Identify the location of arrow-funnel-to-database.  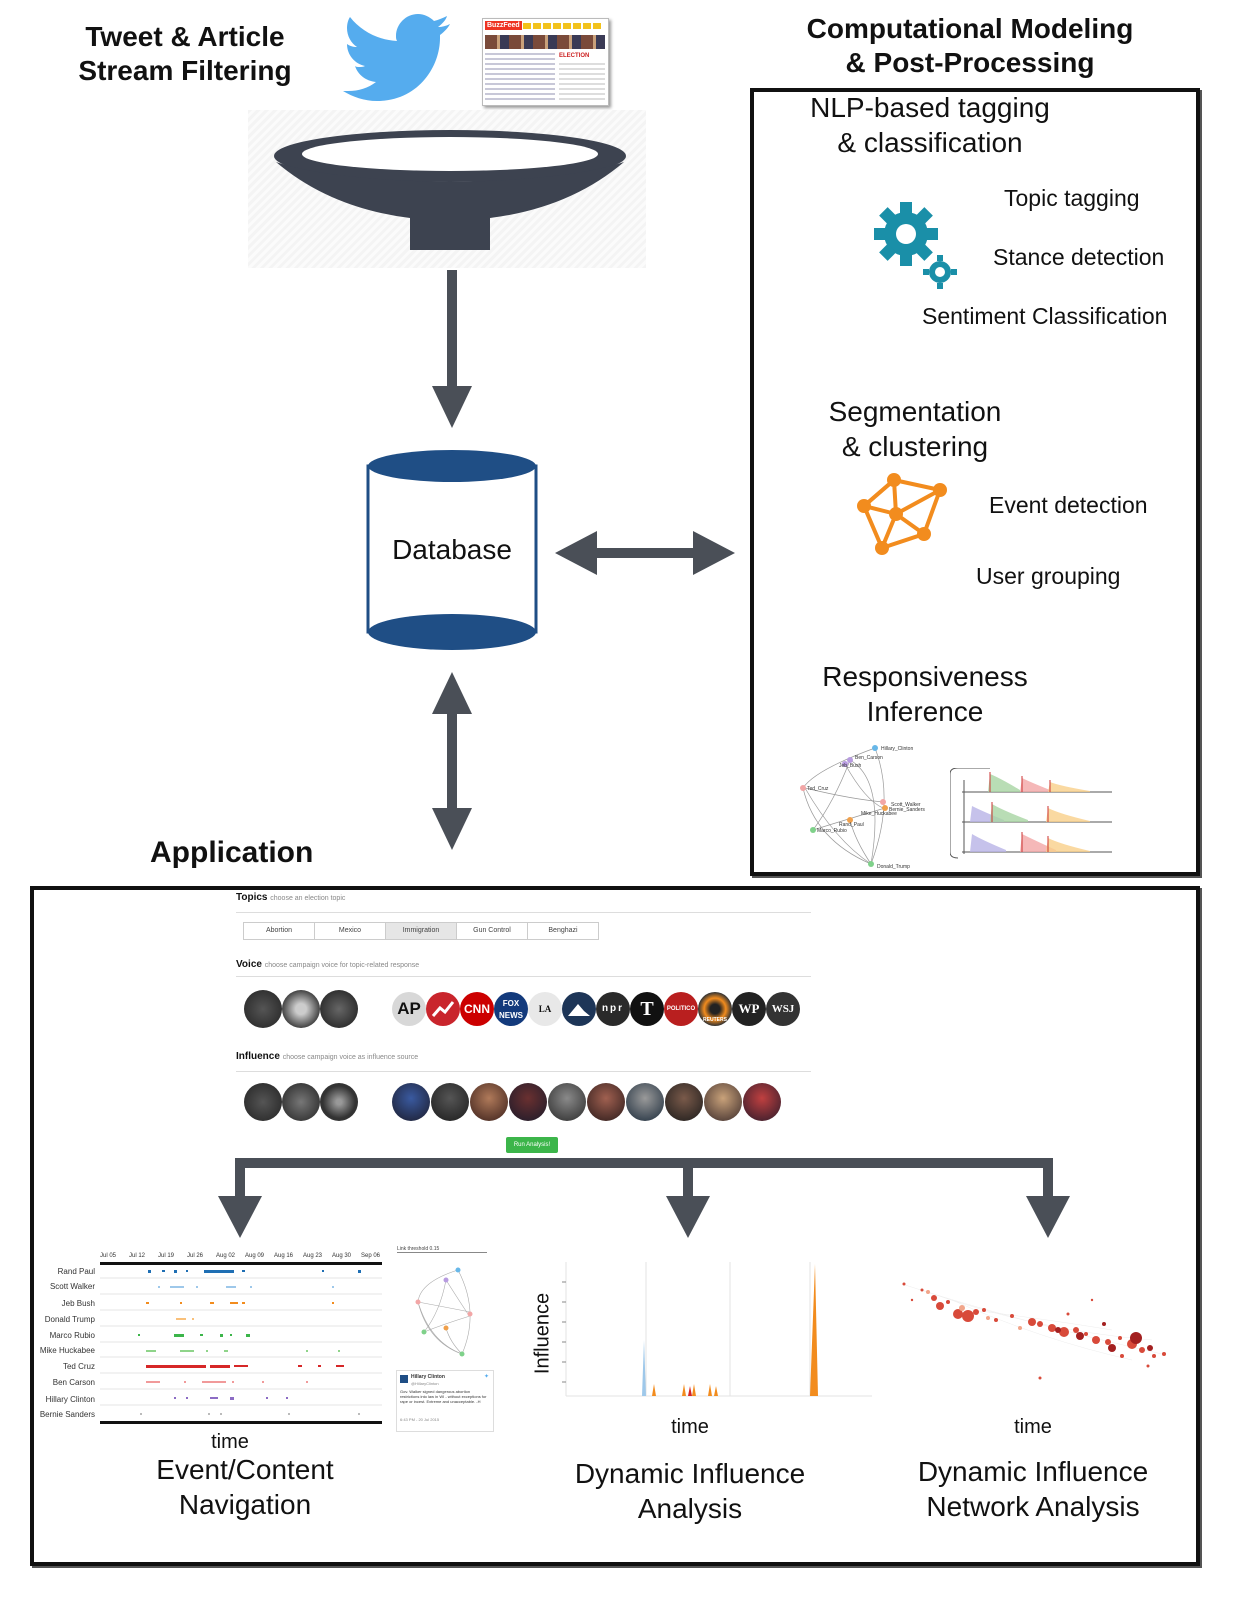
(452, 349).